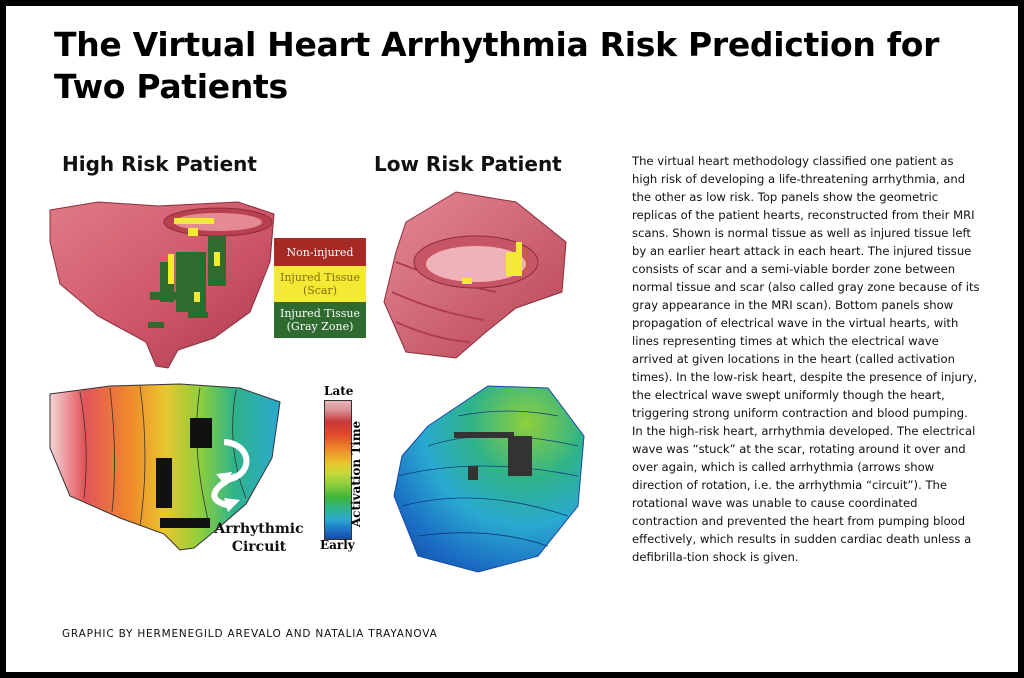  What do you see at coordinates (320, 252) in the screenshot?
I see `legend-non-injured: Non-injured` at bounding box center [320, 252].